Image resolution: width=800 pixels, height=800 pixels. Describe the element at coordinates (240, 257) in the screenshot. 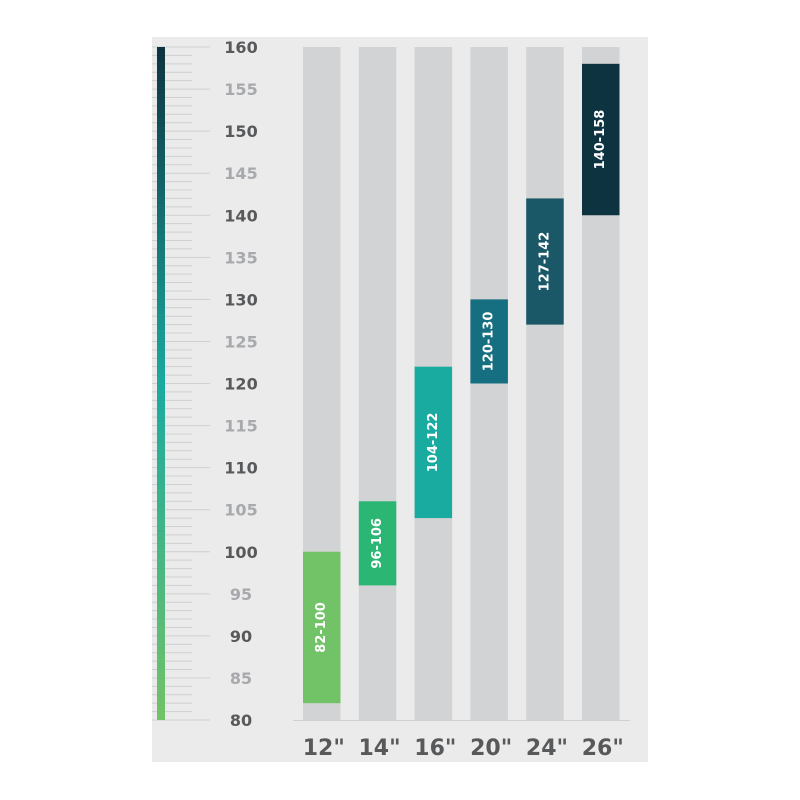

I see `y-tick-label: 135` at that location.